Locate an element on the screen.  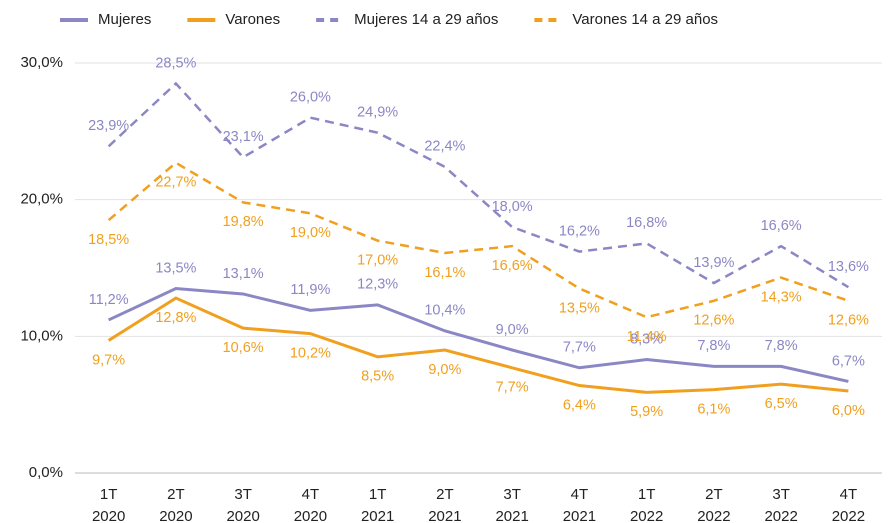
x-tick-label: 2T 2022 is located at coordinates (713, 504).